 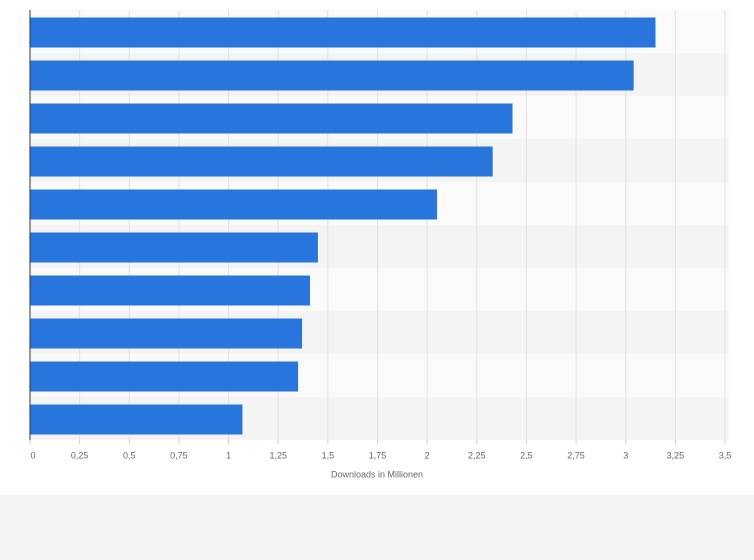 What do you see at coordinates (179, 455) in the screenshot?
I see `x-tick-label: 0,75` at bounding box center [179, 455].